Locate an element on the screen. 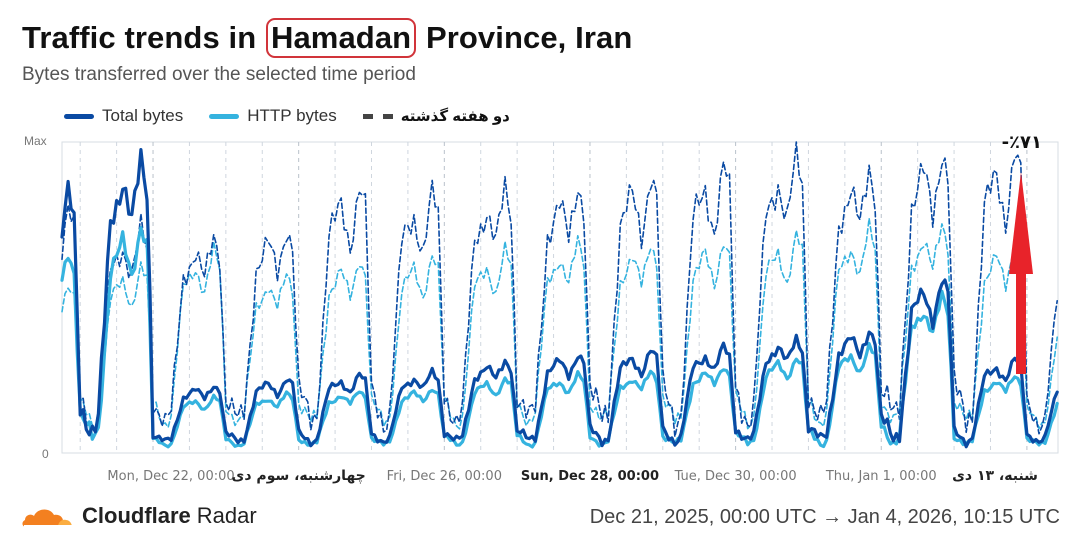  title-prefix: Traffic trends in is located at coordinates (139, 37).